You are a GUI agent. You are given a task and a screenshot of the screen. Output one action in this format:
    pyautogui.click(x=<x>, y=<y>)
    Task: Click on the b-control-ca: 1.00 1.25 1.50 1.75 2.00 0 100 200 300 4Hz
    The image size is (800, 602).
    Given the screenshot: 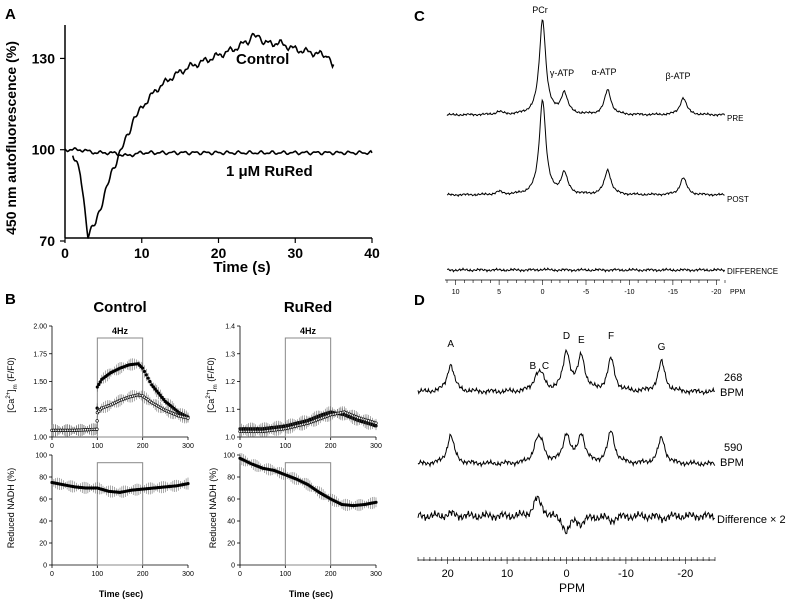 What is the action you would take?
    pyautogui.click(x=113, y=387)
    